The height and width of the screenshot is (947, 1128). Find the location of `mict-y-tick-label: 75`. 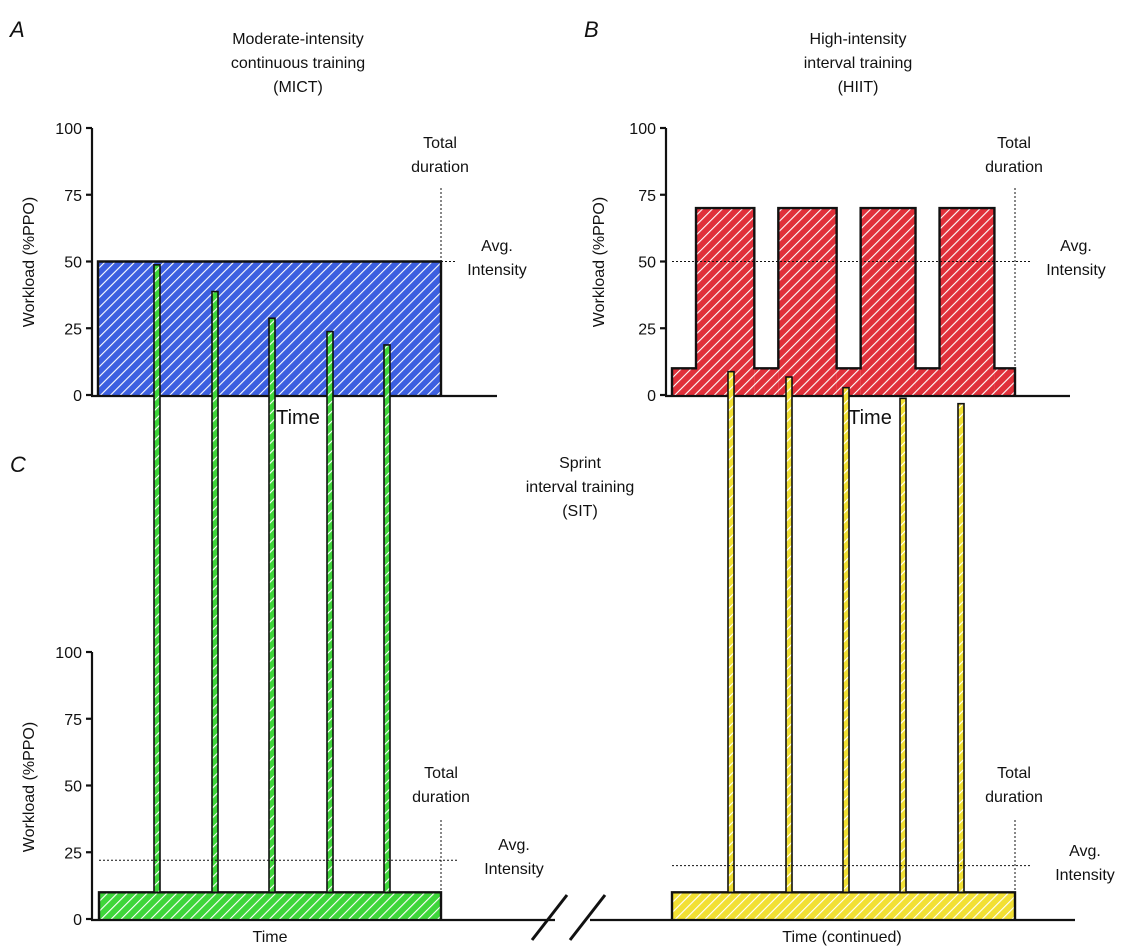

mict-y-tick-label: 75 is located at coordinates (73, 196).